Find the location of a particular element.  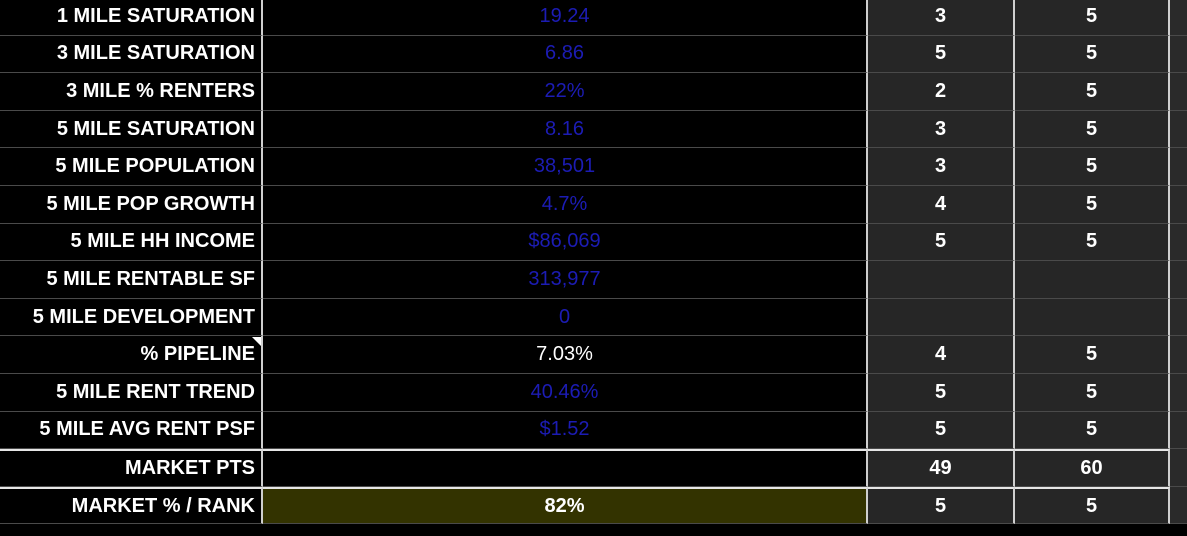

row-label: 5 MILE HH INCOME is located at coordinates (131, 242).